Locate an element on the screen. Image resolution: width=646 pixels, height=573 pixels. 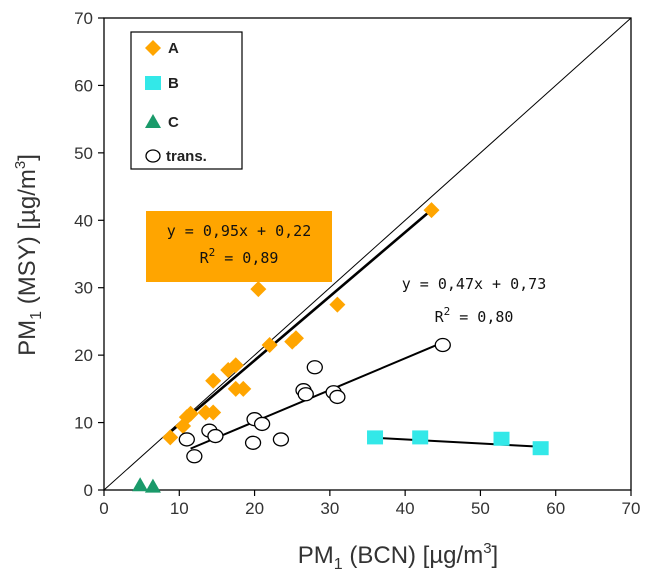
y-tick-label: 40 is located at coordinates (83, 220).